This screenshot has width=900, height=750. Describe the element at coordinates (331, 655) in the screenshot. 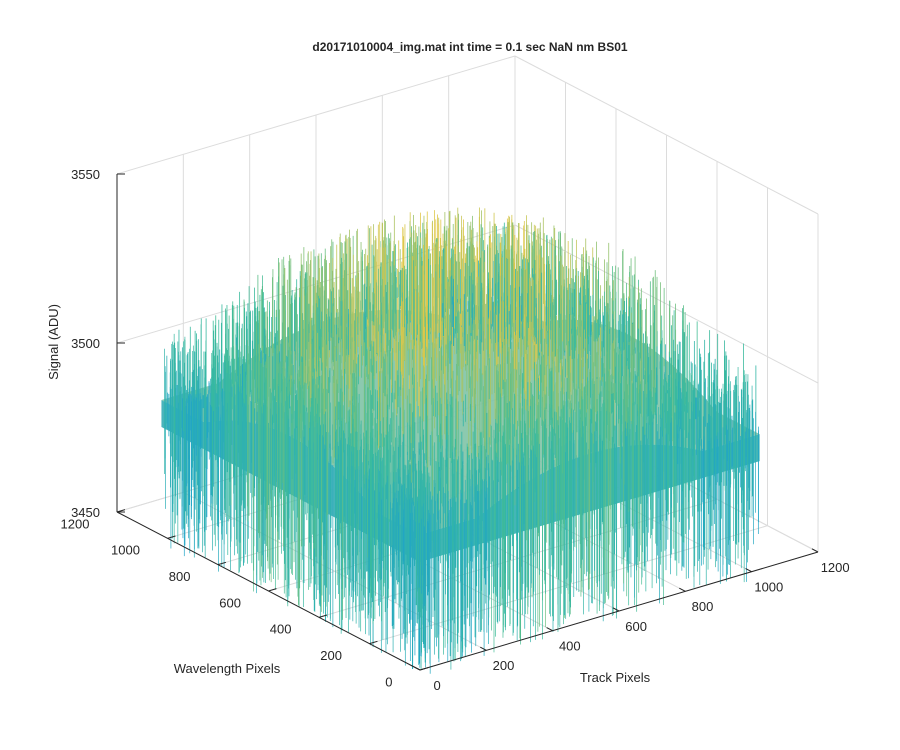

I see `y-tick-label: 200` at that location.